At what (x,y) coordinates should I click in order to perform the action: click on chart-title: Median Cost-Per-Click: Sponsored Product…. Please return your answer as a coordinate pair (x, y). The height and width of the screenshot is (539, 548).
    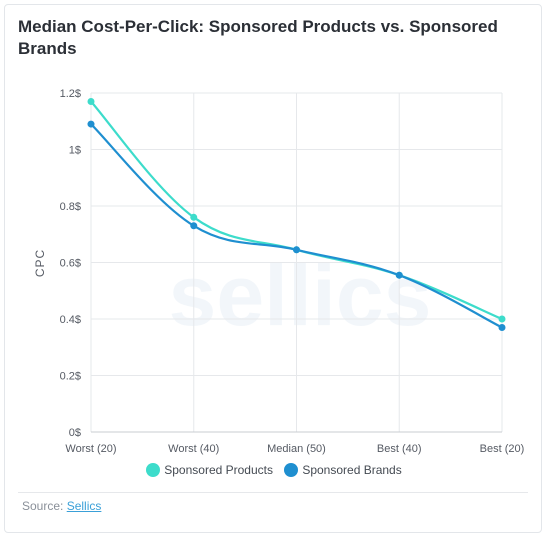
    Looking at the image, I should click on (258, 37).